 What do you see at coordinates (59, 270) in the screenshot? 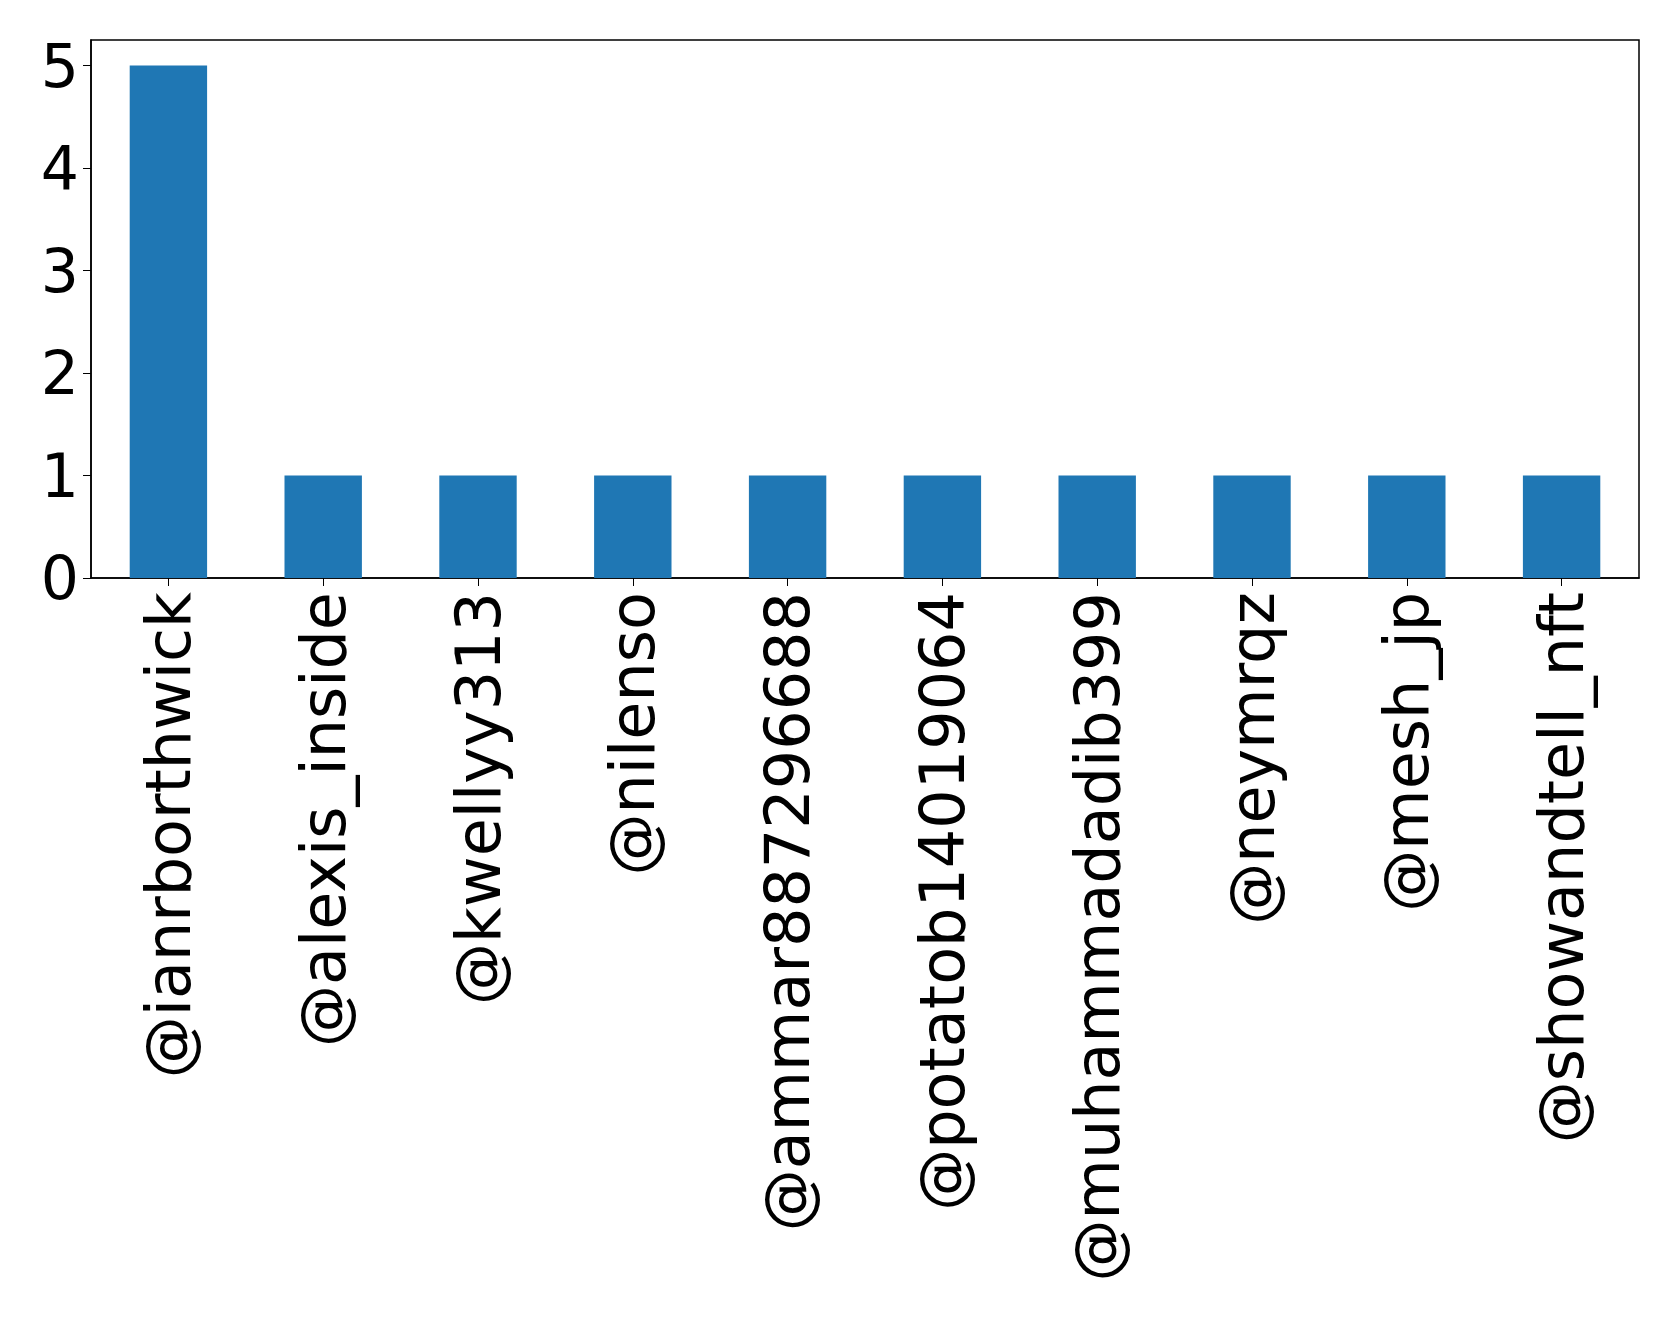
I see `y-tick-label: 3` at bounding box center [59, 270].